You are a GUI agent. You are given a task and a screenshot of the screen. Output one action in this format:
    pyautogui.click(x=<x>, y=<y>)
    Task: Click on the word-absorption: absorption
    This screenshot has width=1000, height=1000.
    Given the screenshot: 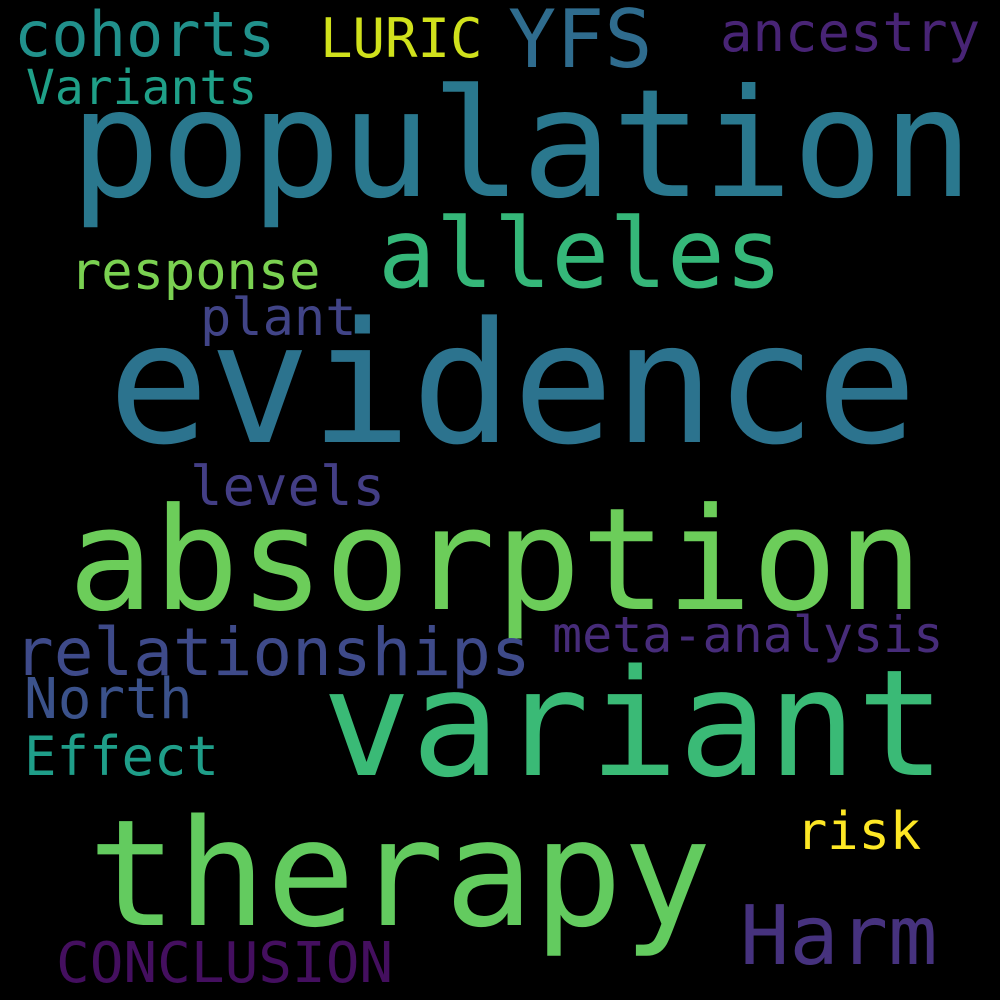 What is the action you would take?
    pyautogui.click(x=495, y=560)
    